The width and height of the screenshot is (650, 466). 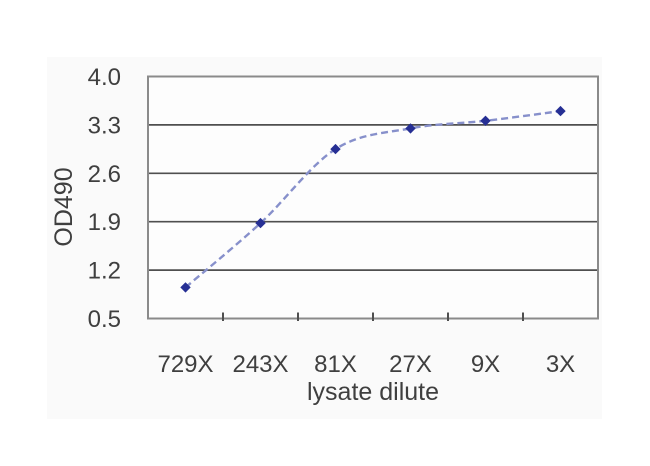 I want to click on data-point-marker-3X, so click(x=560, y=111).